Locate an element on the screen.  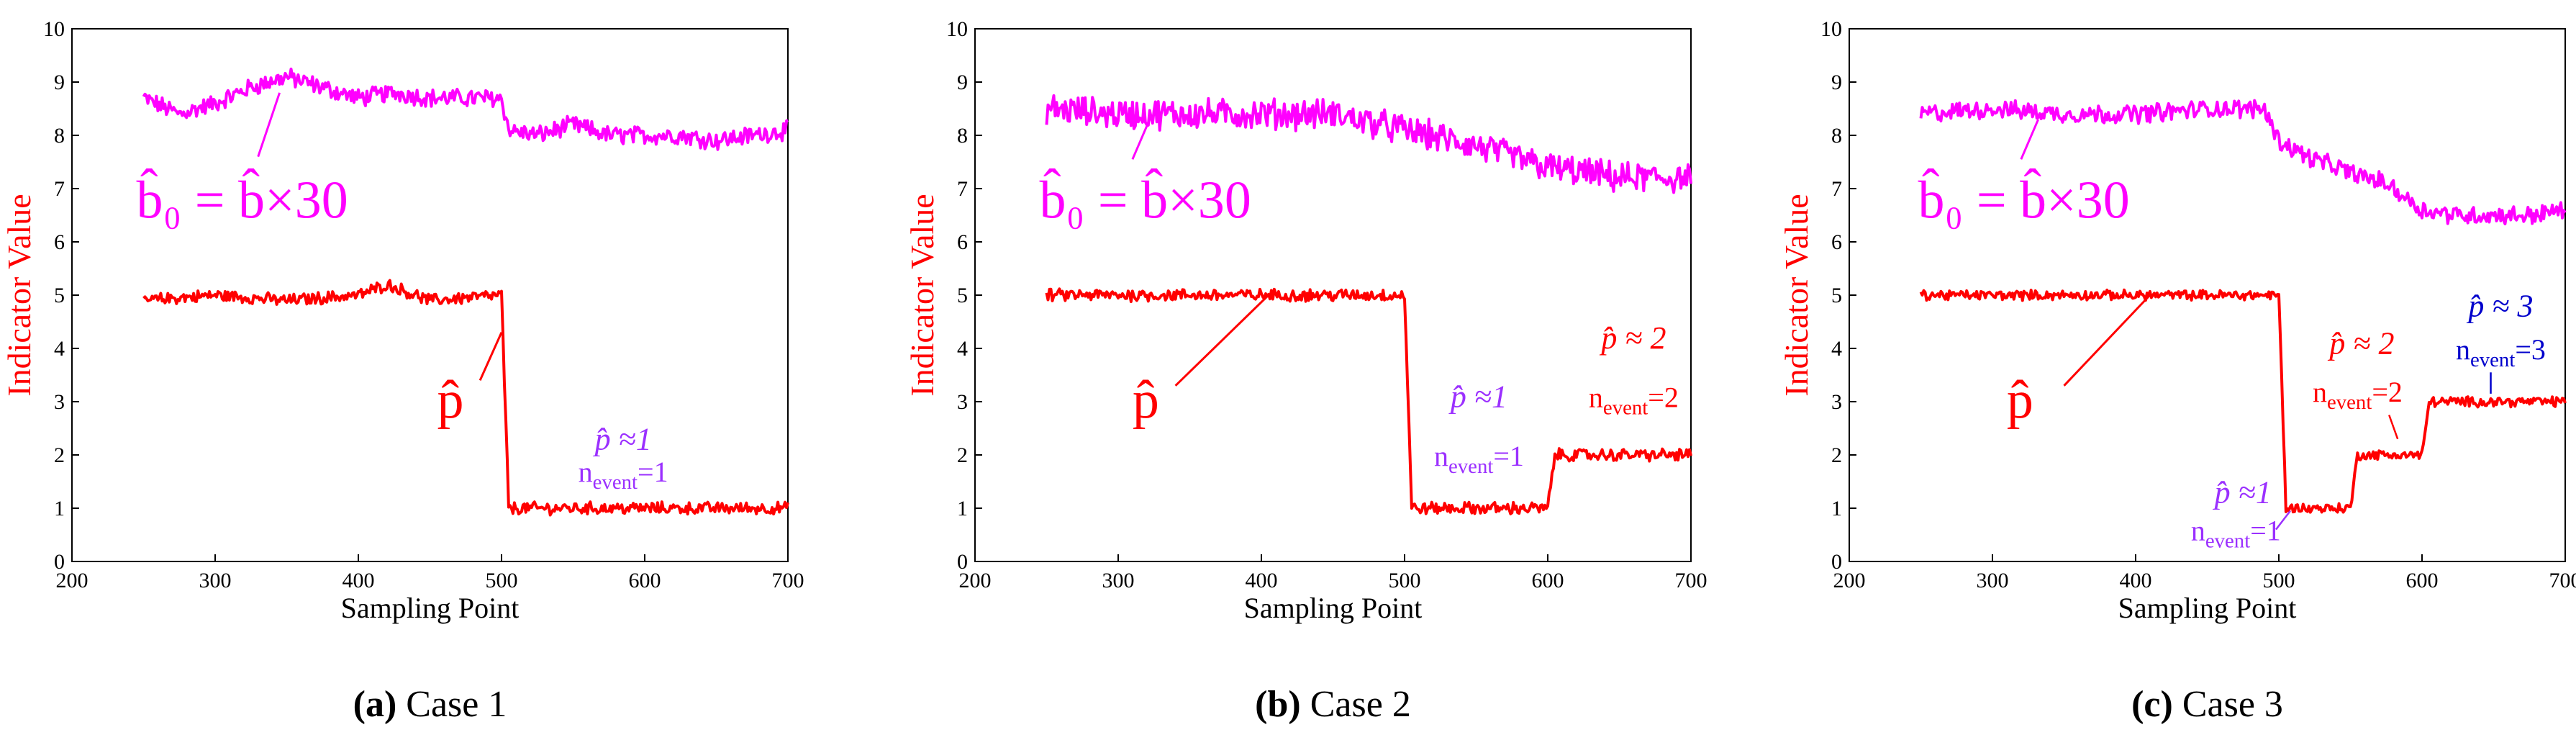
event-count-label: nevent=3 is located at coordinates (2501, 352).